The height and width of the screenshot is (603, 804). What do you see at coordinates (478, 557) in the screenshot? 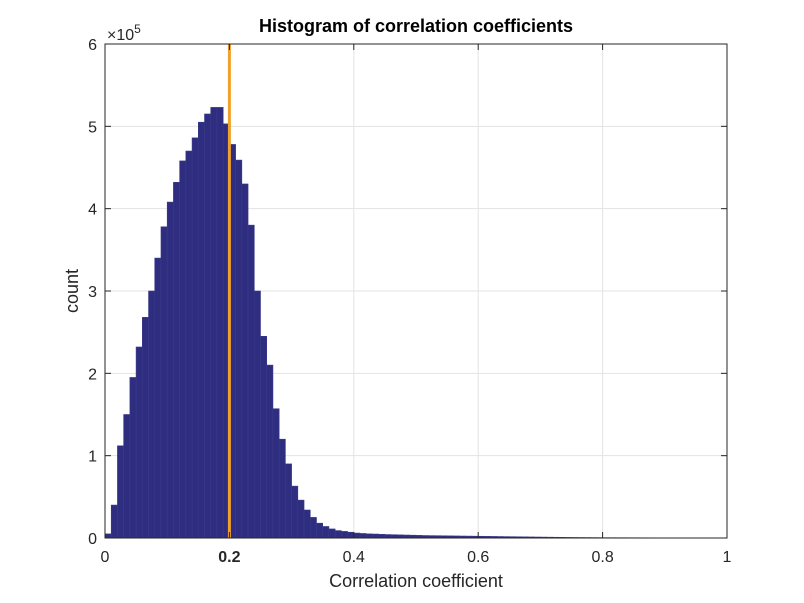
I see `x-tick-label: 0.6` at bounding box center [478, 557].